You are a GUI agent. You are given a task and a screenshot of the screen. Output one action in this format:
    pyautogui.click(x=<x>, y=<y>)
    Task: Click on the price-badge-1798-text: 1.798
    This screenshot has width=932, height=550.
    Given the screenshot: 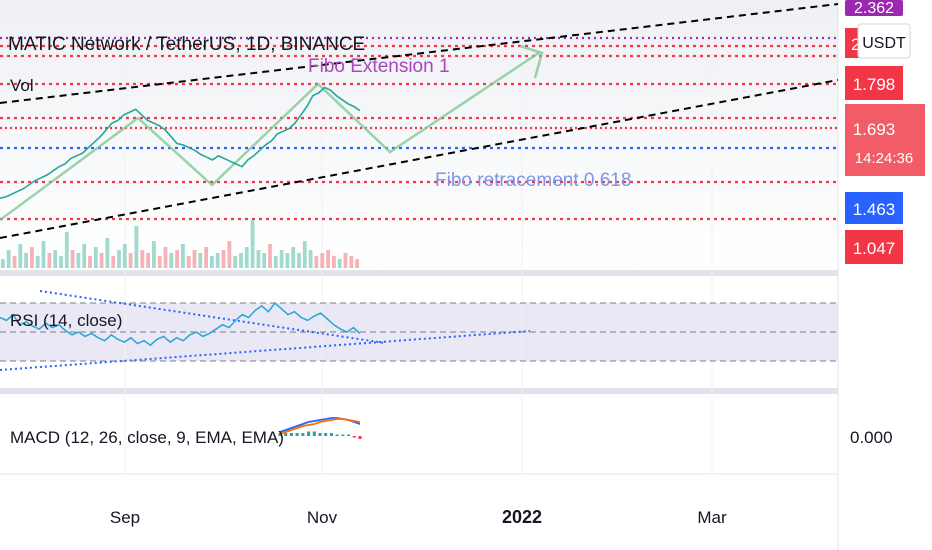 What is the action you would take?
    pyautogui.click(x=874, y=84)
    